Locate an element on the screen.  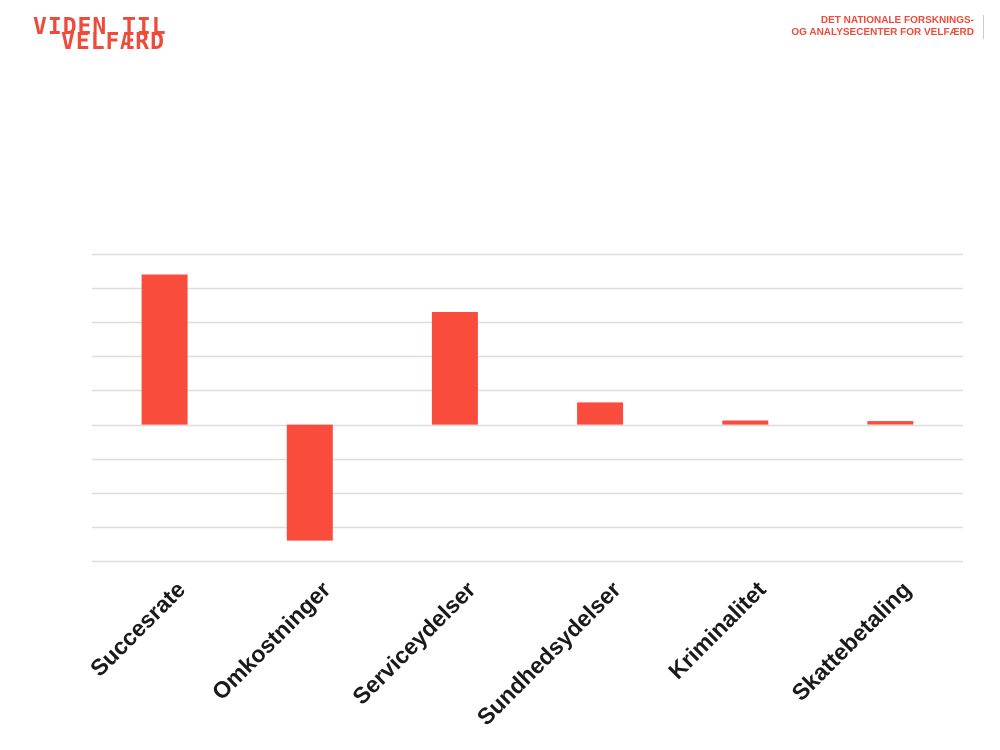
logo-line-1: VIDEN TIL is located at coordinates (100, 27).